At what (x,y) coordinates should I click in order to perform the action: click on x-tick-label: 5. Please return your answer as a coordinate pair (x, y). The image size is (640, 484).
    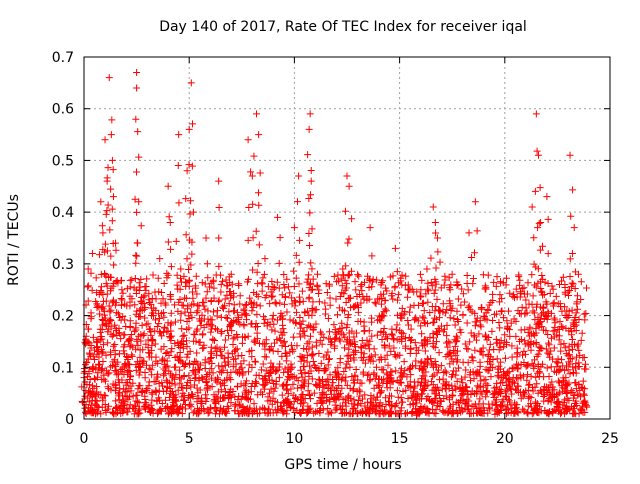
    Looking at the image, I should click on (189, 439).